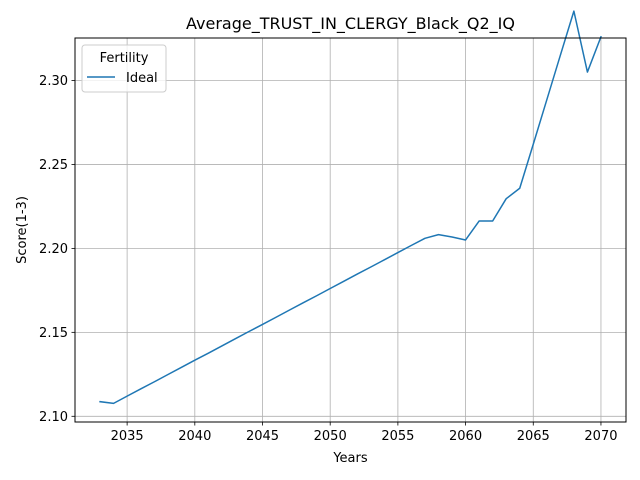 The width and height of the screenshot is (640, 480). Describe the element at coordinates (330, 436) in the screenshot. I see `x-tick-label: 2050` at that location.